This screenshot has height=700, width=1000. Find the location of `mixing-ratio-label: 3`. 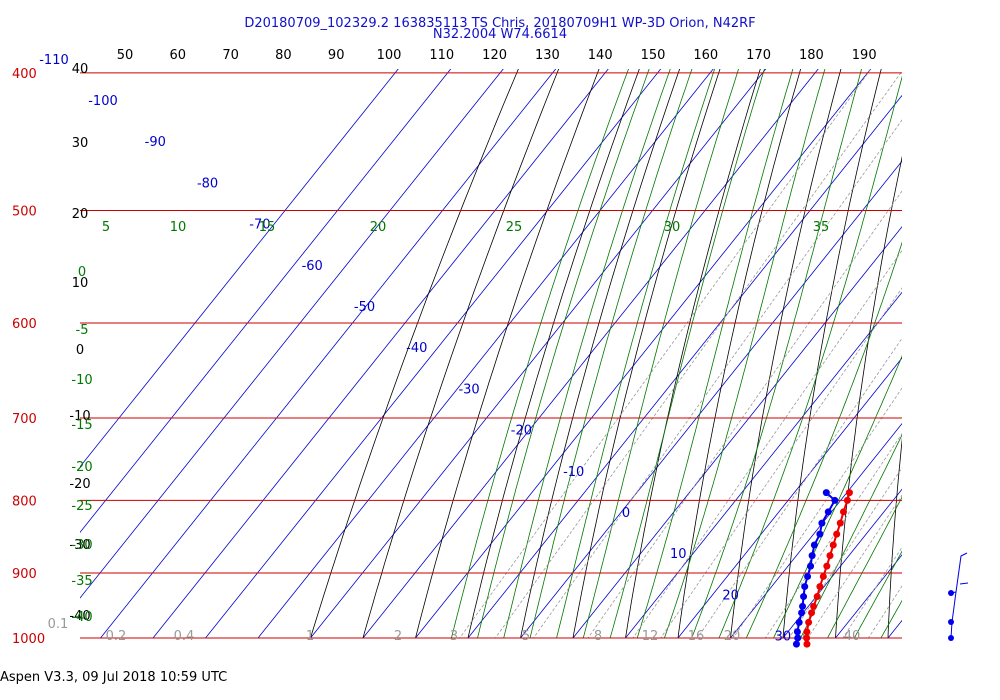

mixing-ratio-label: 3 is located at coordinates (454, 636).